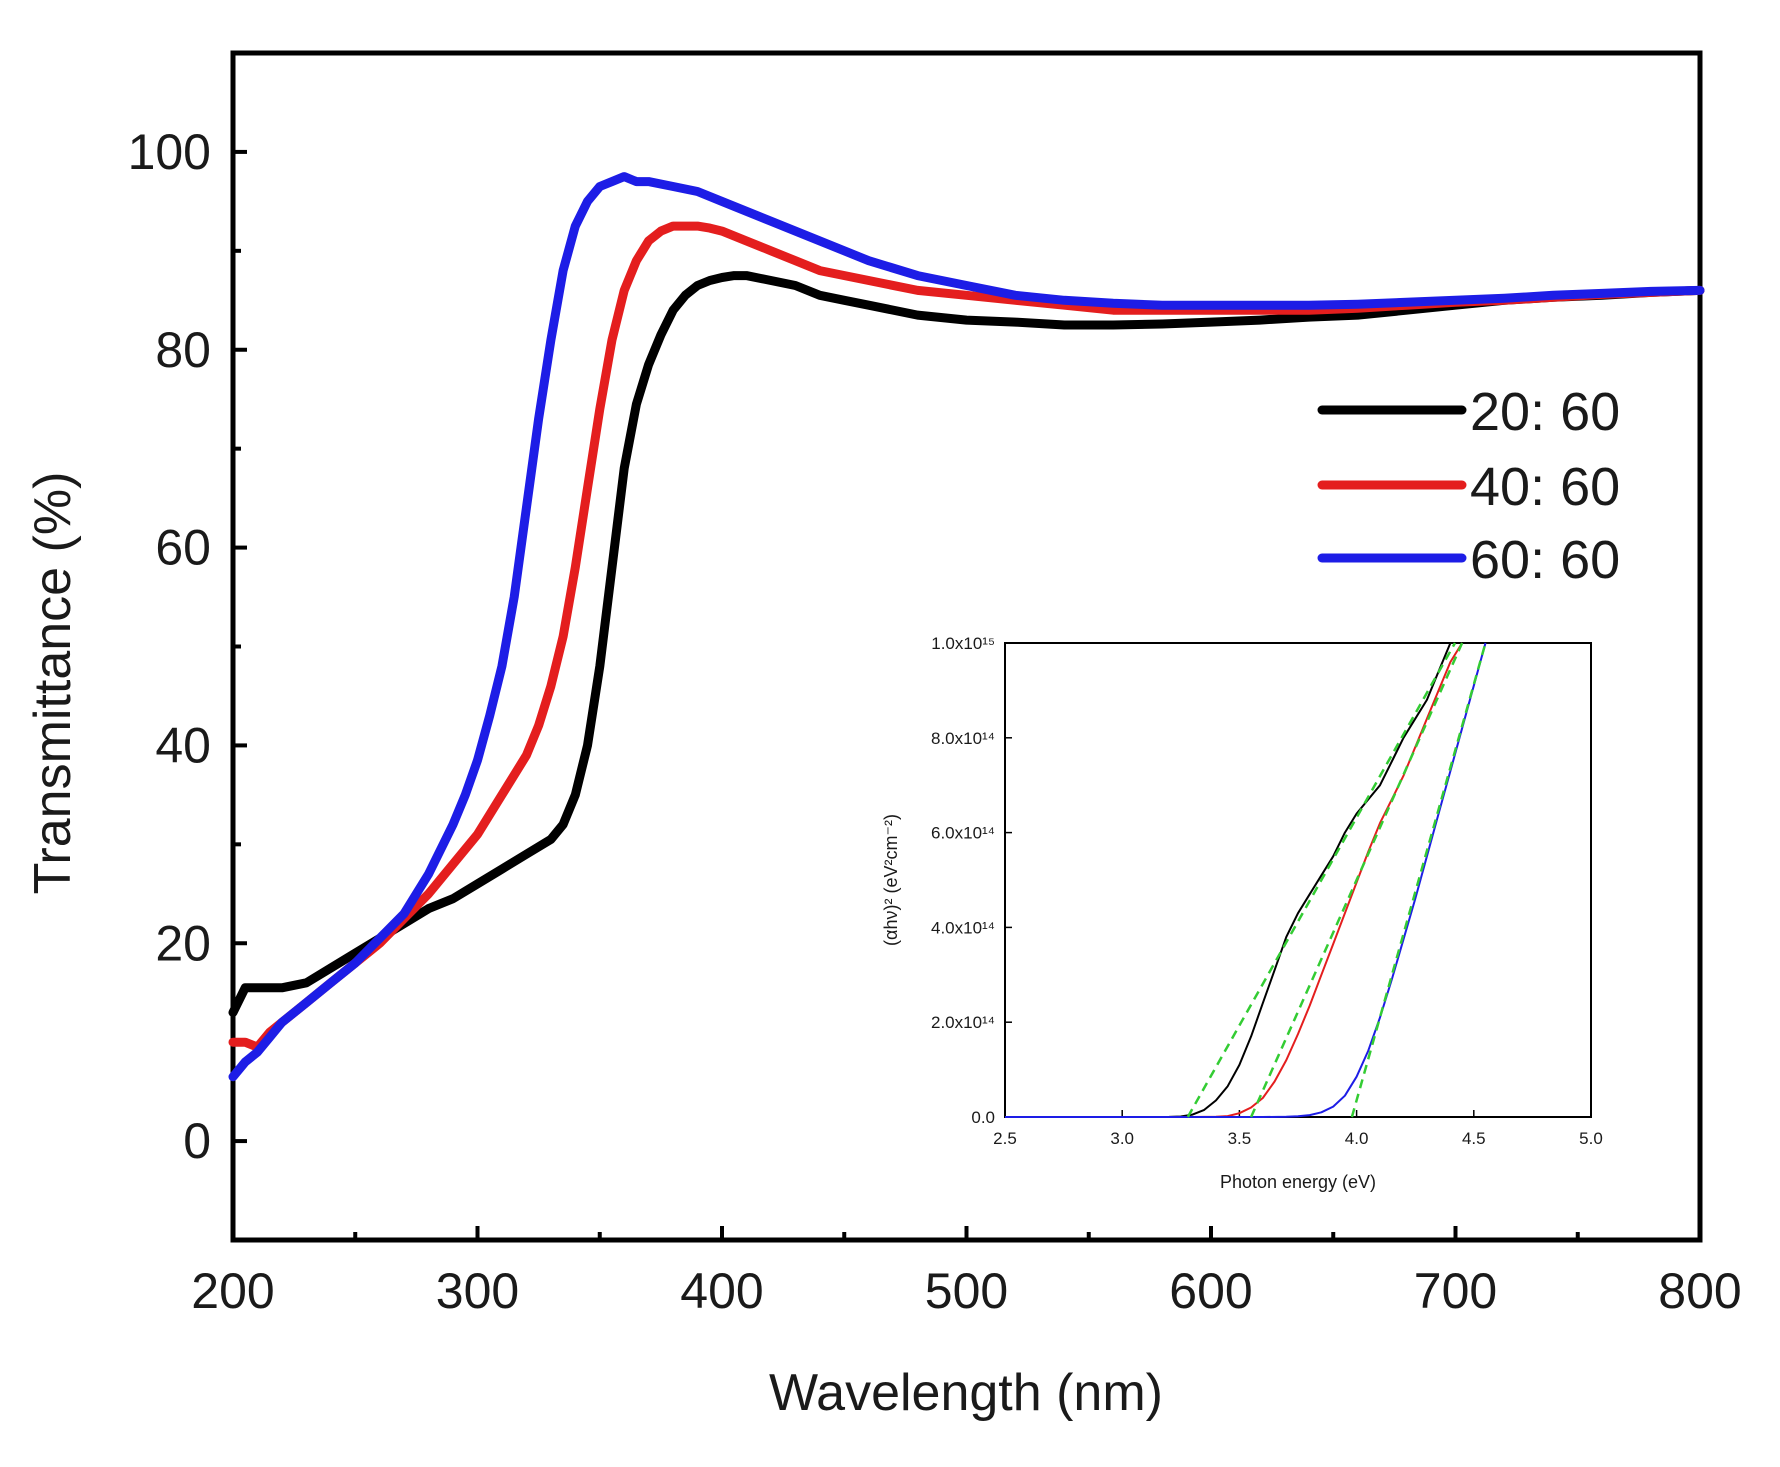  Describe the element at coordinates (477, 1291) in the screenshot. I see `x-tick-label: 300` at that location.